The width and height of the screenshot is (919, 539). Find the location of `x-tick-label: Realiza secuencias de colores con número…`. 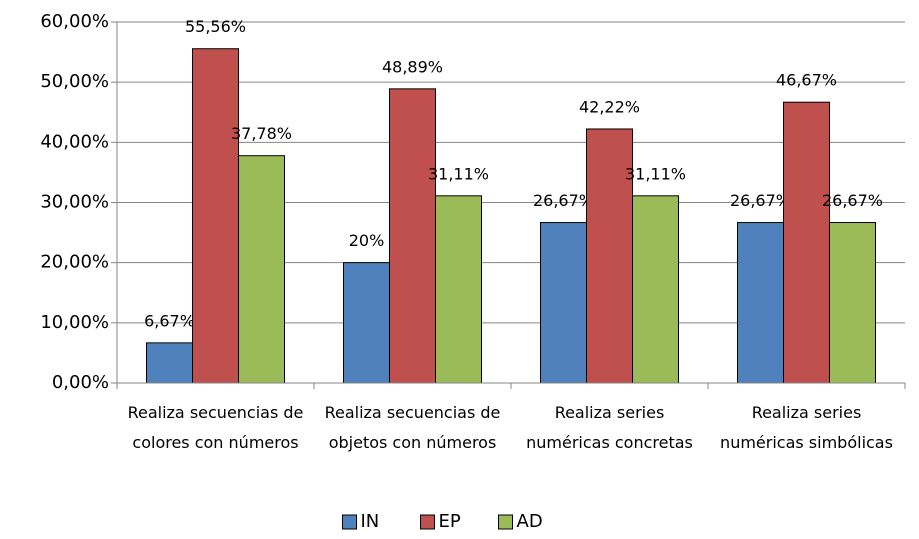

x-tick-label: Realiza secuencias de colores con número… is located at coordinates (215, 427).